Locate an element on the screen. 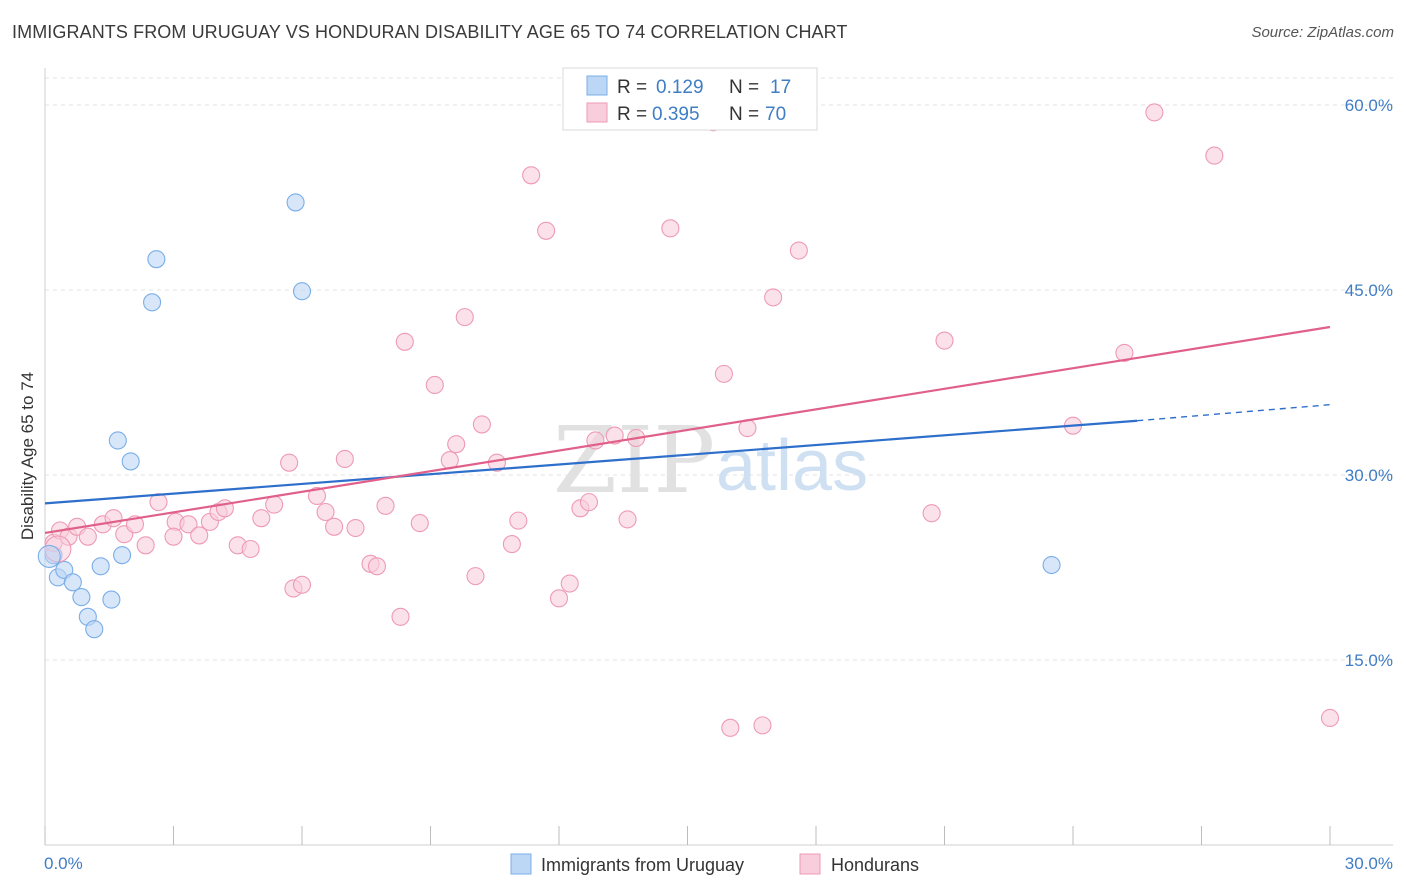  legend-n-label-hondurans: N = is located at coordinates (744, 114).